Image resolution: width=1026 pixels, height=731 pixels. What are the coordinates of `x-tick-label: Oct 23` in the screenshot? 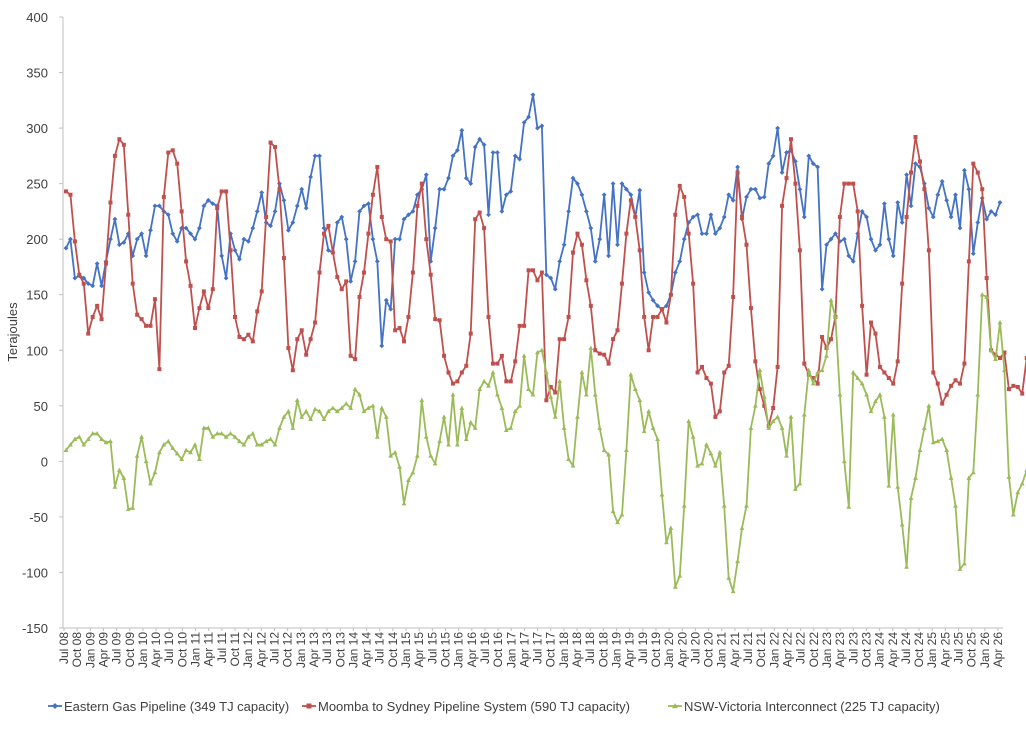 It's located at (866, 650).